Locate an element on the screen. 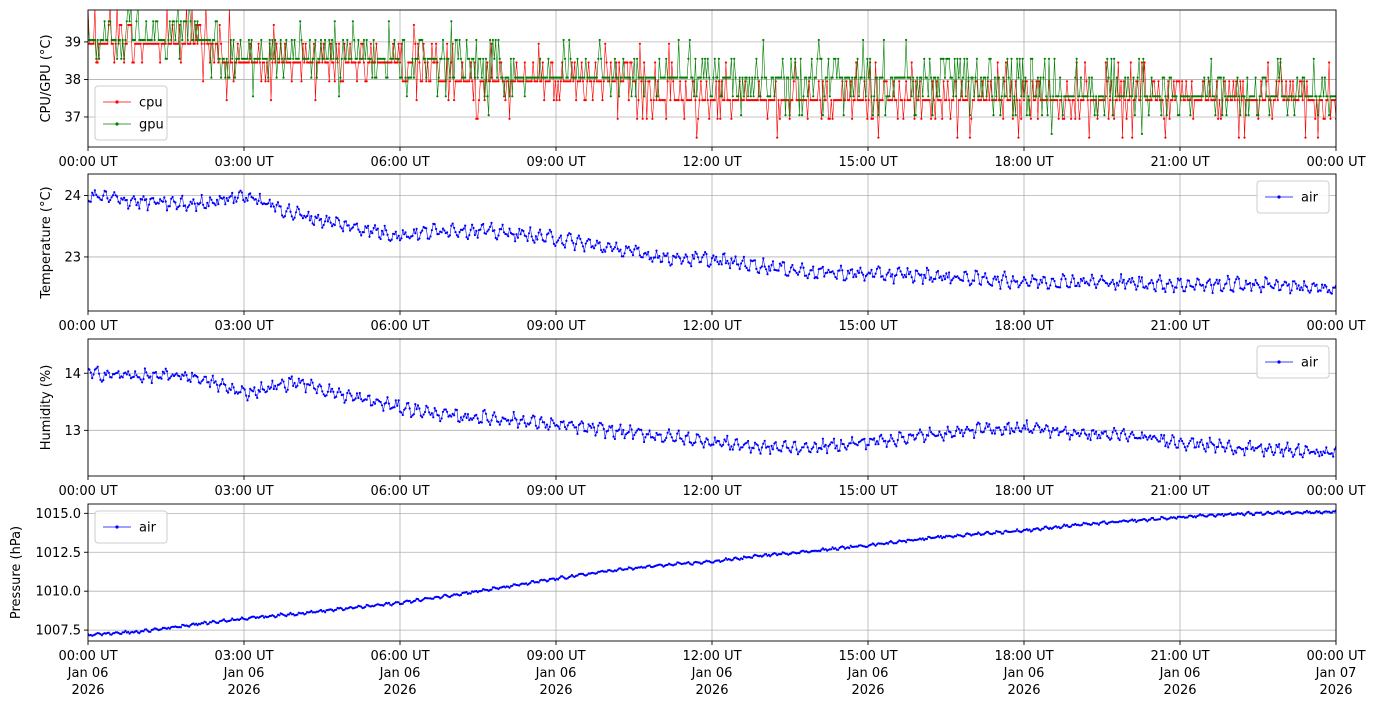 The height and width of the screenshot is (707, 1377). legend: air is located at coordinates (1293, 362).